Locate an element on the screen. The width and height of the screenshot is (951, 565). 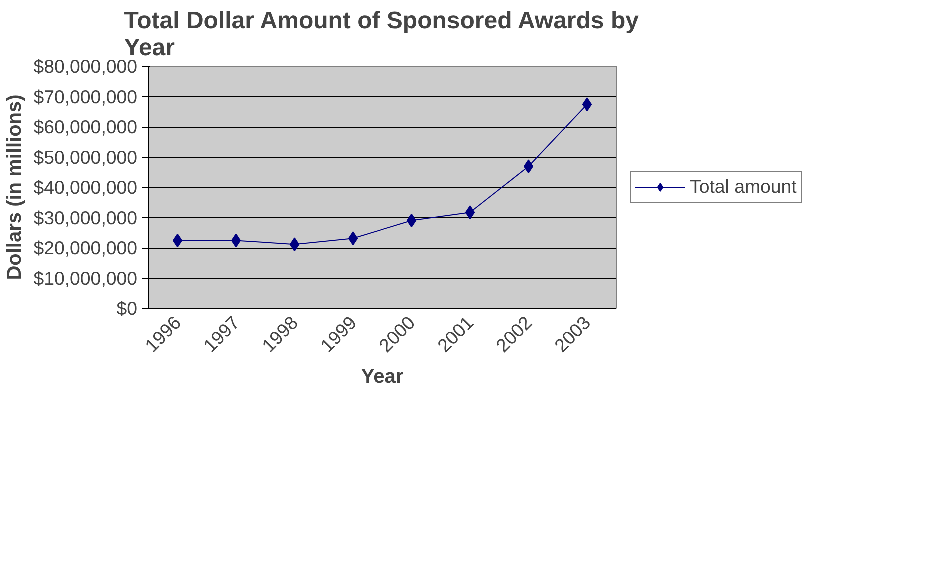
y-tick-label: $60,000,000 is located at coordinates (86, 127).